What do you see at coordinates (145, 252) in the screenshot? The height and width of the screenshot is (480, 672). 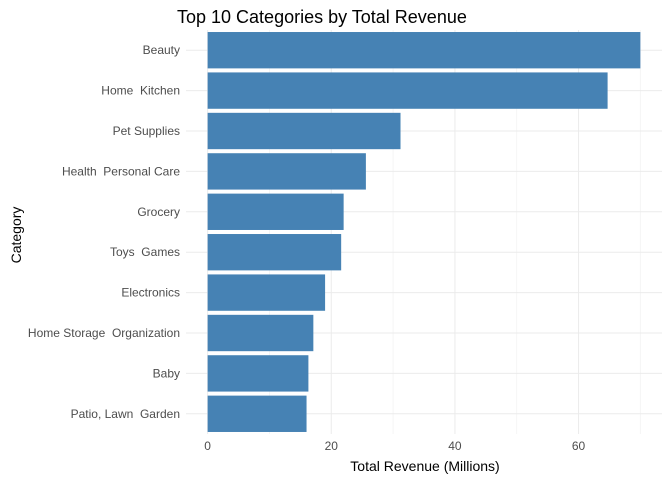 I see `y-tick-label: Toys Games` at bounding box center [145, 252].